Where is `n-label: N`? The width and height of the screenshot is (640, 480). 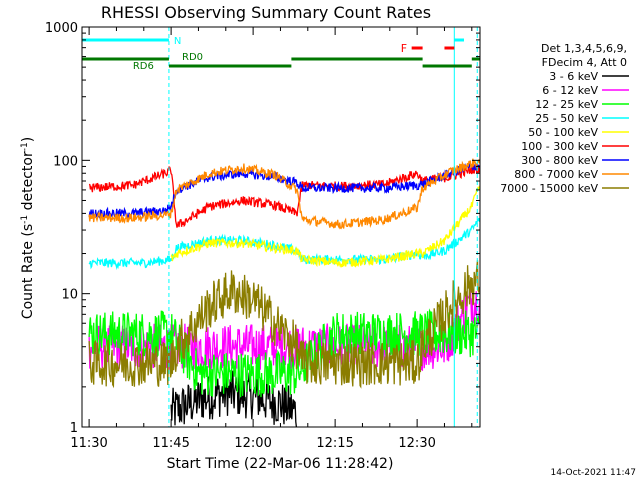
n-label: N is located at coordinates (177, 41).